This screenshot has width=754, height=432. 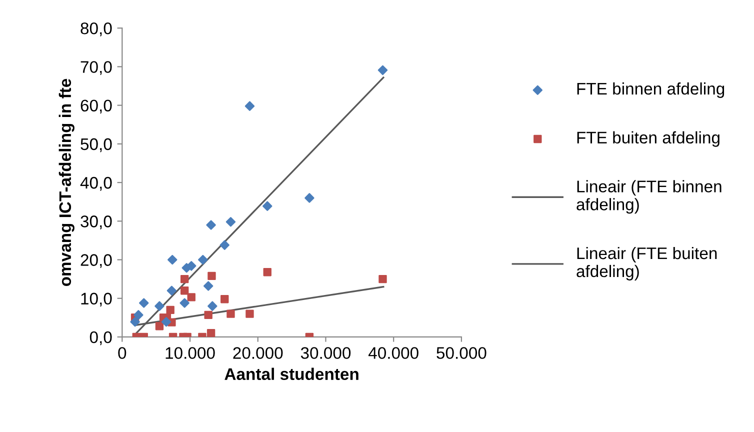 I want to click on legend-label: Lineair (FTE binnen afdeling), so click(x=649, y=197).